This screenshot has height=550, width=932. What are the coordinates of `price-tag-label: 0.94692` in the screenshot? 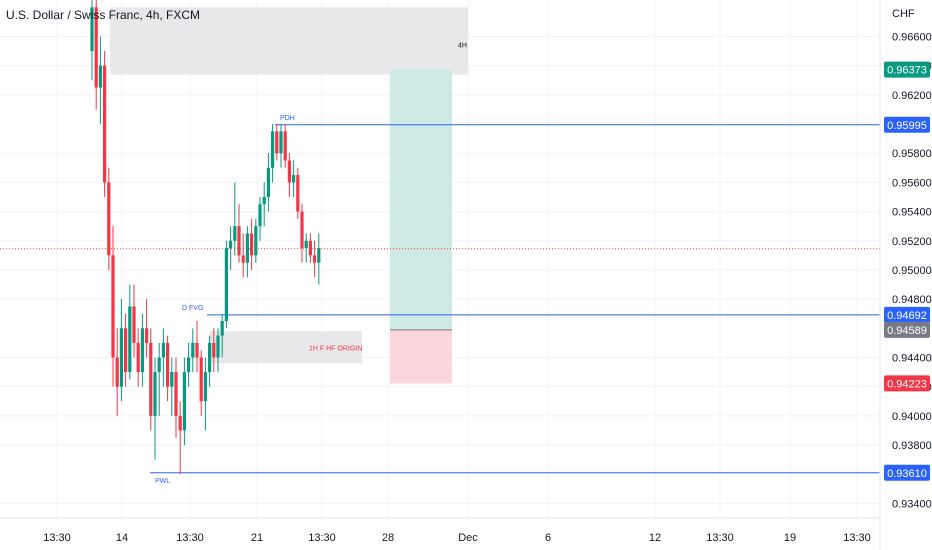 It's located at (907, 316).